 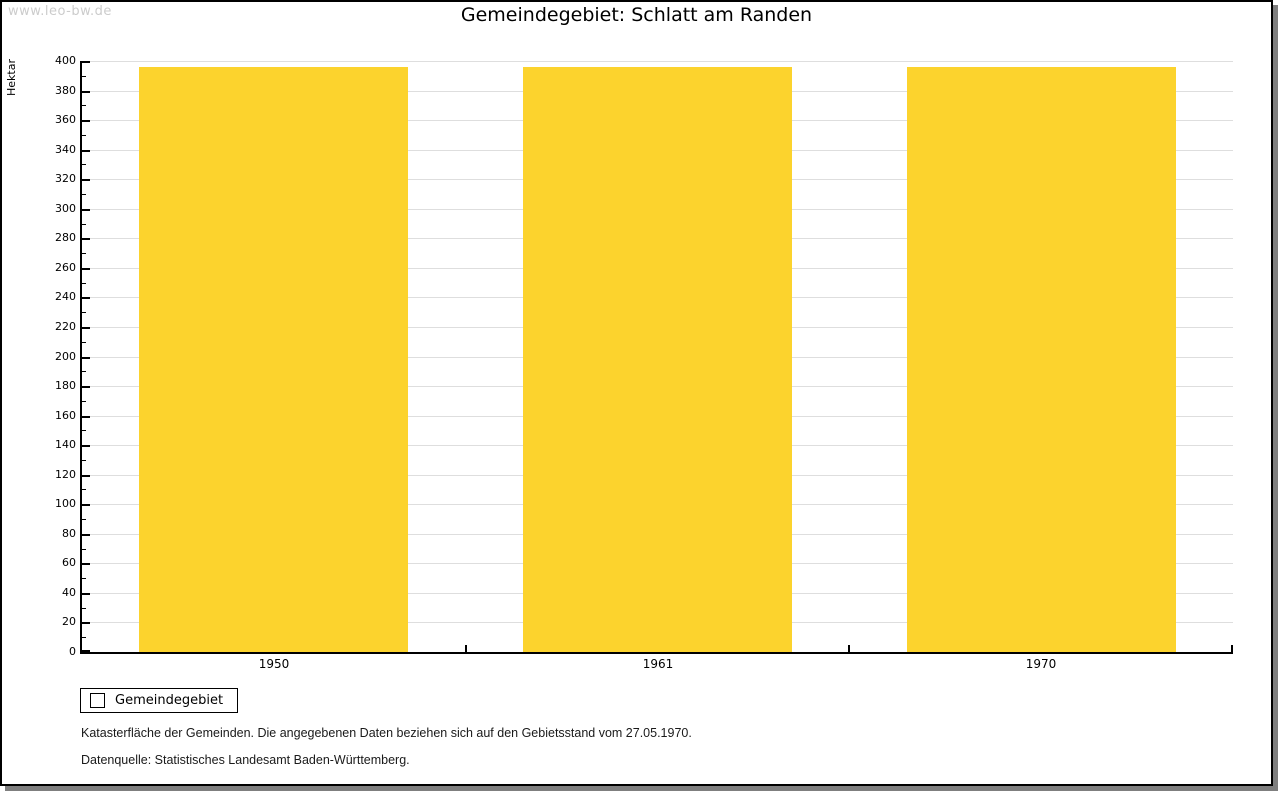 I want to click on legend-box: Gemeindegebiet, so click(x=159, y=700).